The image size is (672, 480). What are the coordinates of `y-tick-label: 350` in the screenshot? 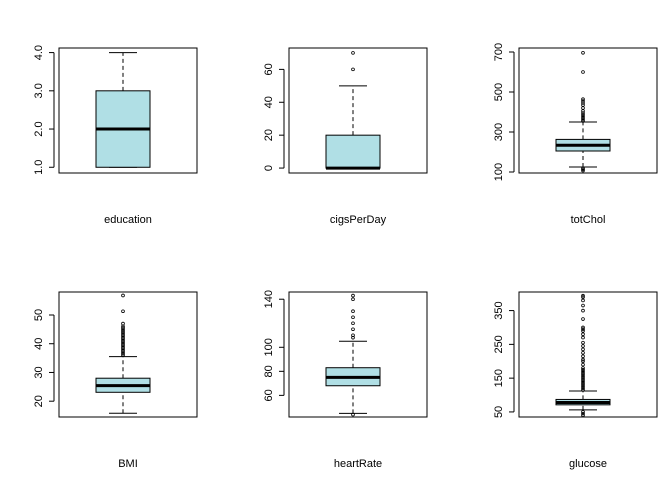 It's located at (499, 310).